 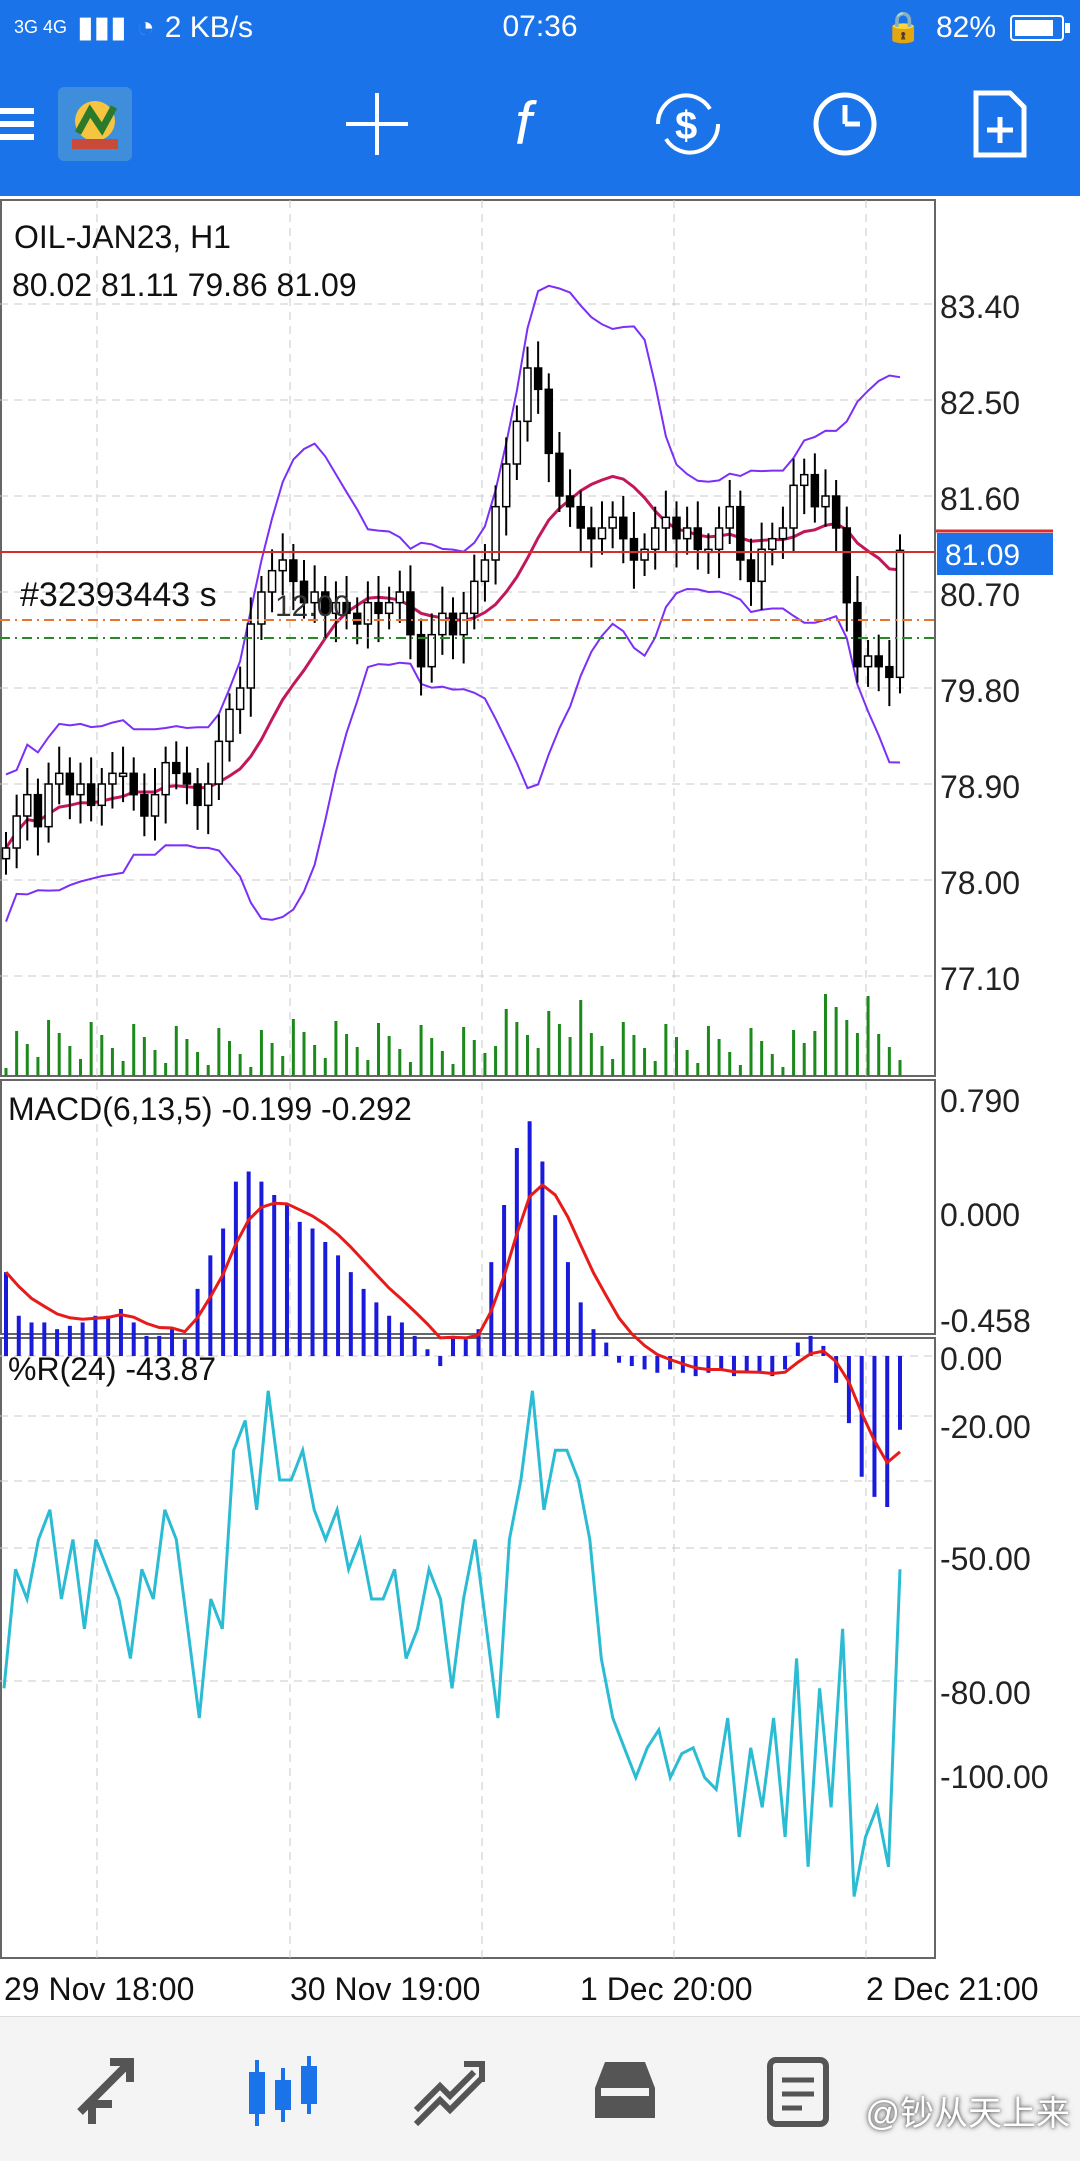 I want to click on order-overlap-text: 12.00, so click(x=312, y=606).